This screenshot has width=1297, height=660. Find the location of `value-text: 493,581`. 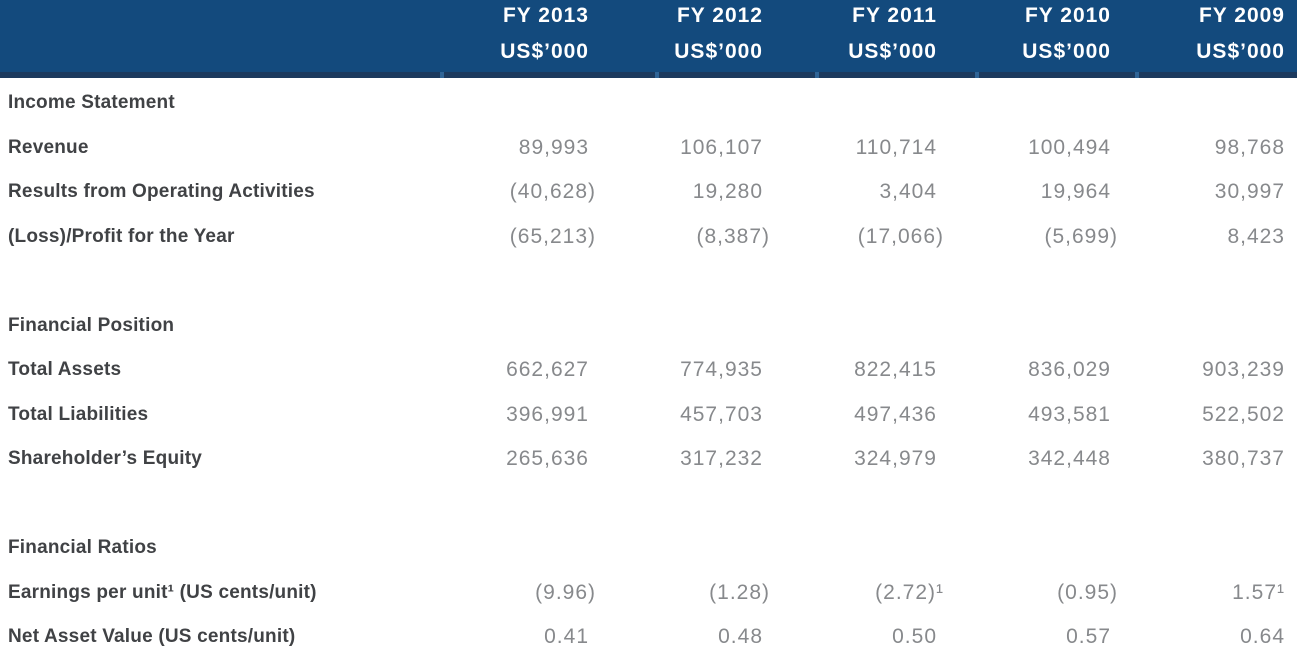

value-text: 493,581 is located at coordinates (1069, 414).